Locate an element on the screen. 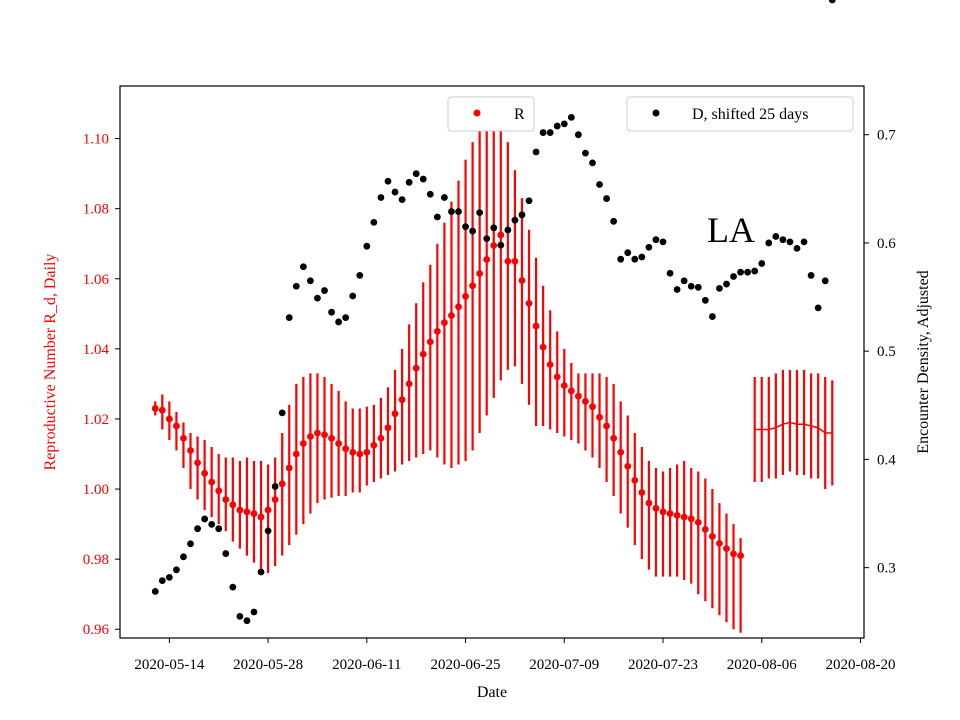  right-y-axis: 0.3 0.4 0.5 0.6 0.7 is located at coordinates (880, 352).